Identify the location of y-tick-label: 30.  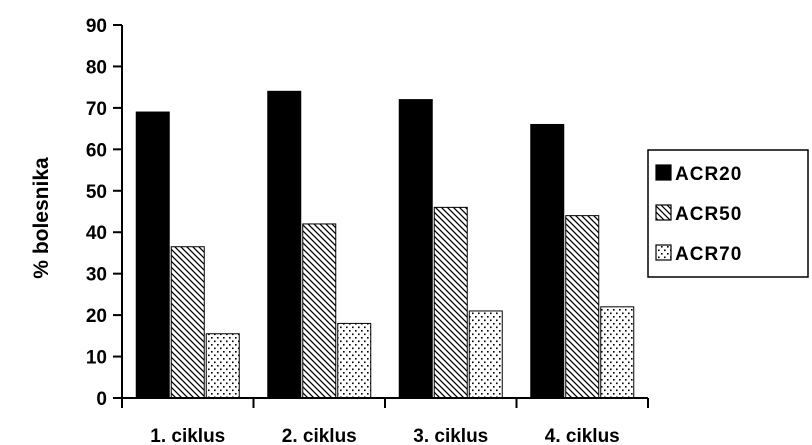
(96, 275).